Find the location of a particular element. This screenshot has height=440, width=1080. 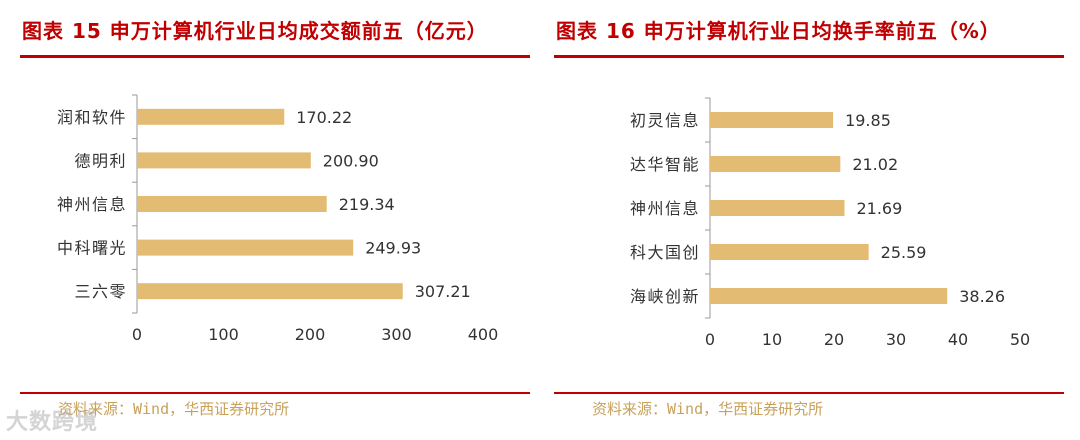

figure-16-category-label: 科大国创 is located at coordinates (665, 252).